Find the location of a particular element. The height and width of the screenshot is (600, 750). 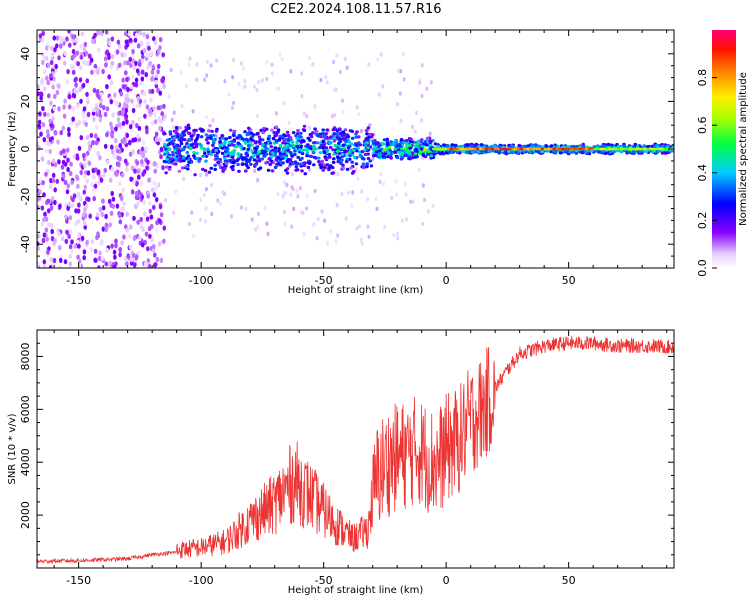

x-tick-label: 50 is located at coordinates (569, 280).